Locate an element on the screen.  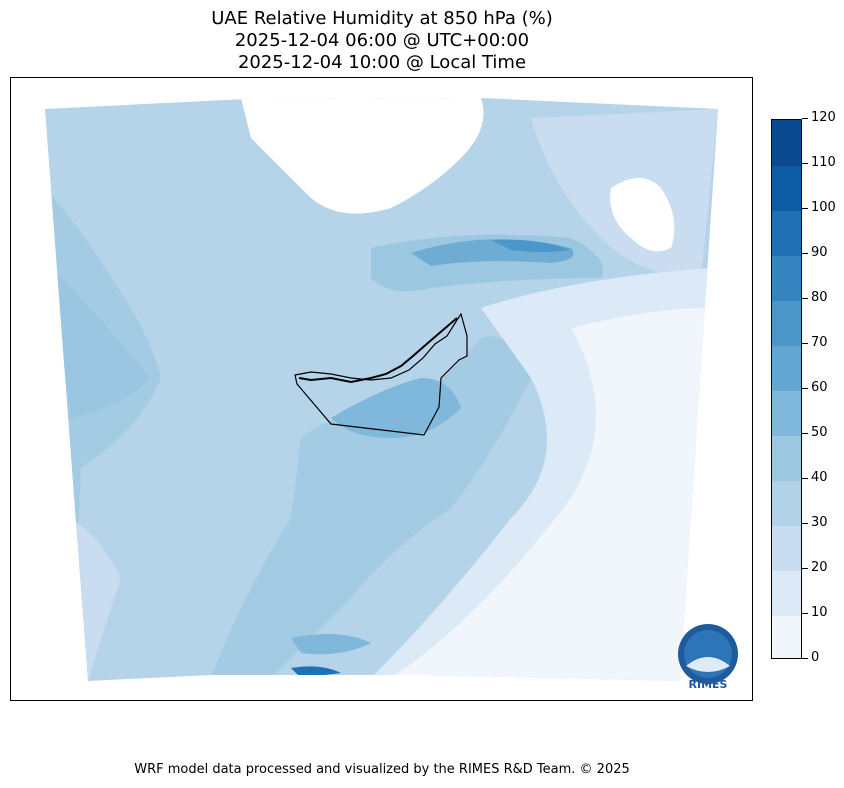
colorbar-tick-label: 70 is located at coordinates (819, 342).